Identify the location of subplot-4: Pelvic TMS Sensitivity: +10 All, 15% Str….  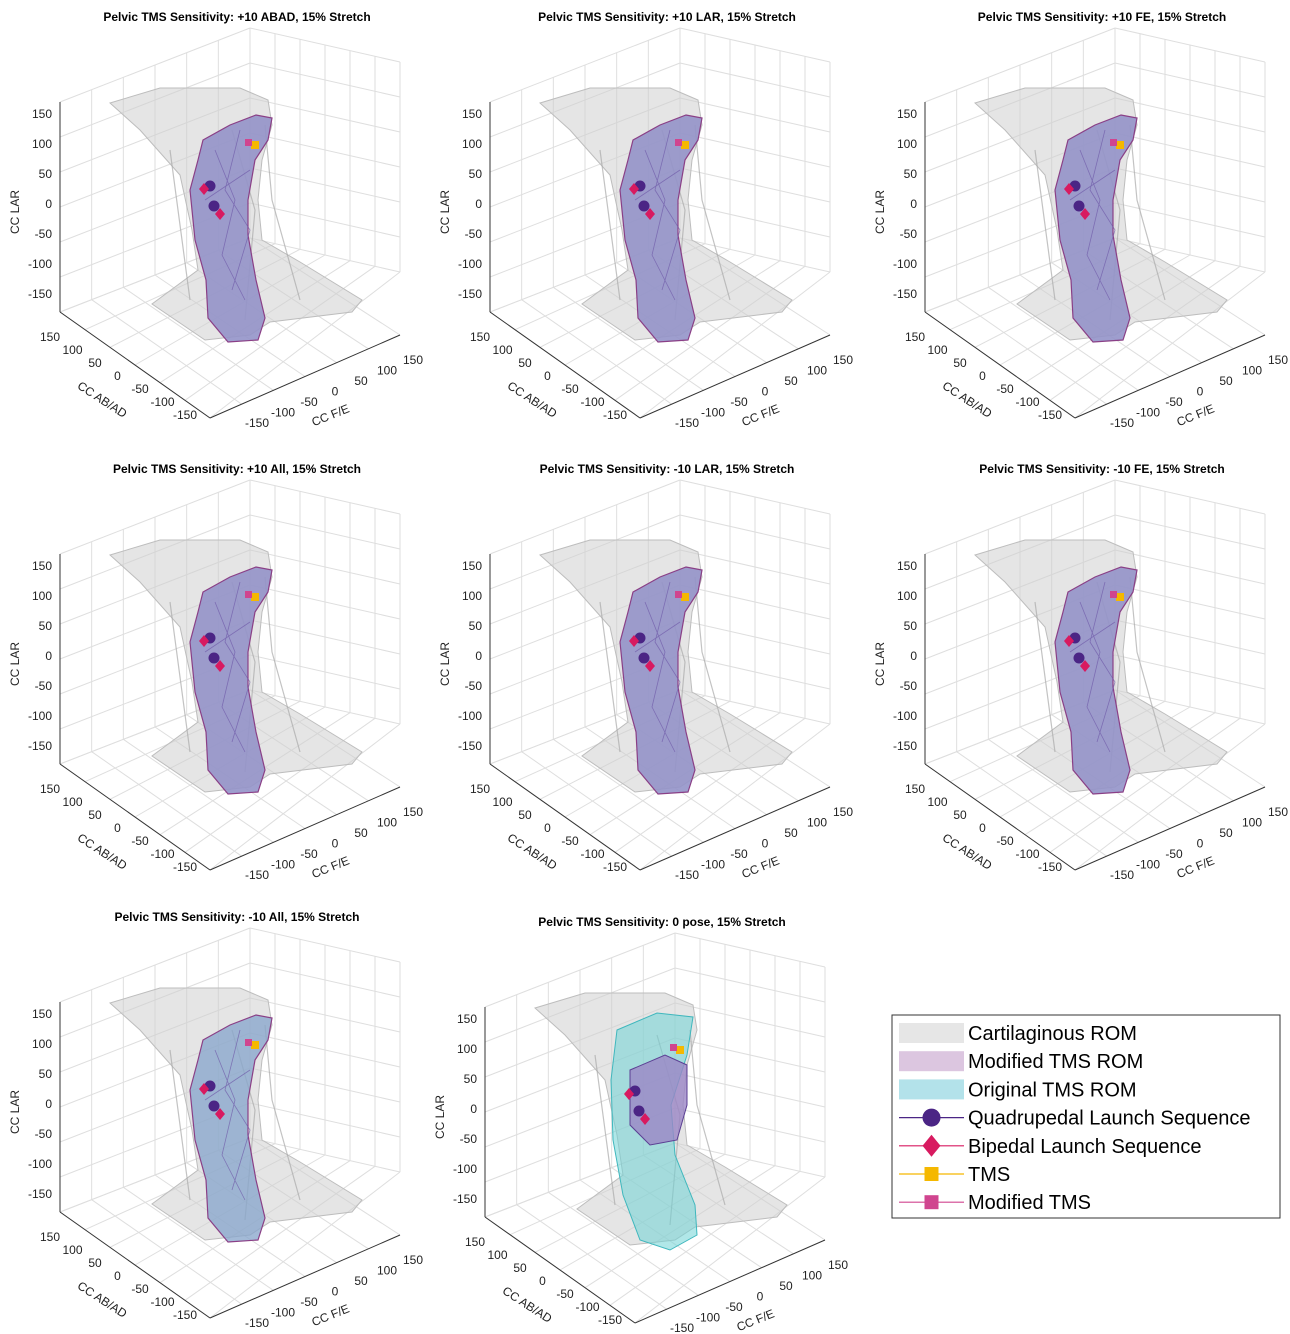
(215, 672).